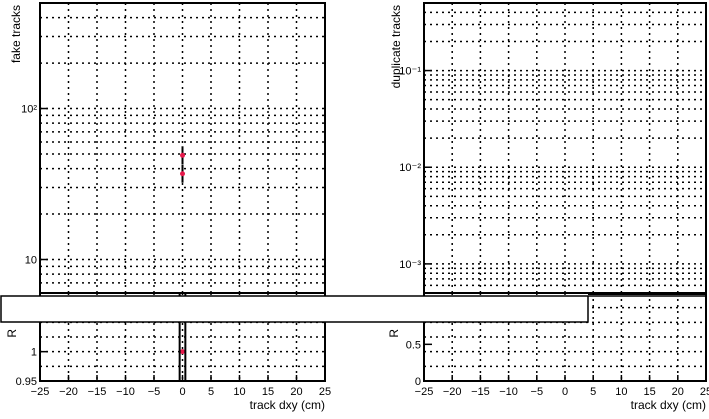 This screenshot has width=709, height=419. I want to click on y-axis-label: fake tracks, so click(16, 34).